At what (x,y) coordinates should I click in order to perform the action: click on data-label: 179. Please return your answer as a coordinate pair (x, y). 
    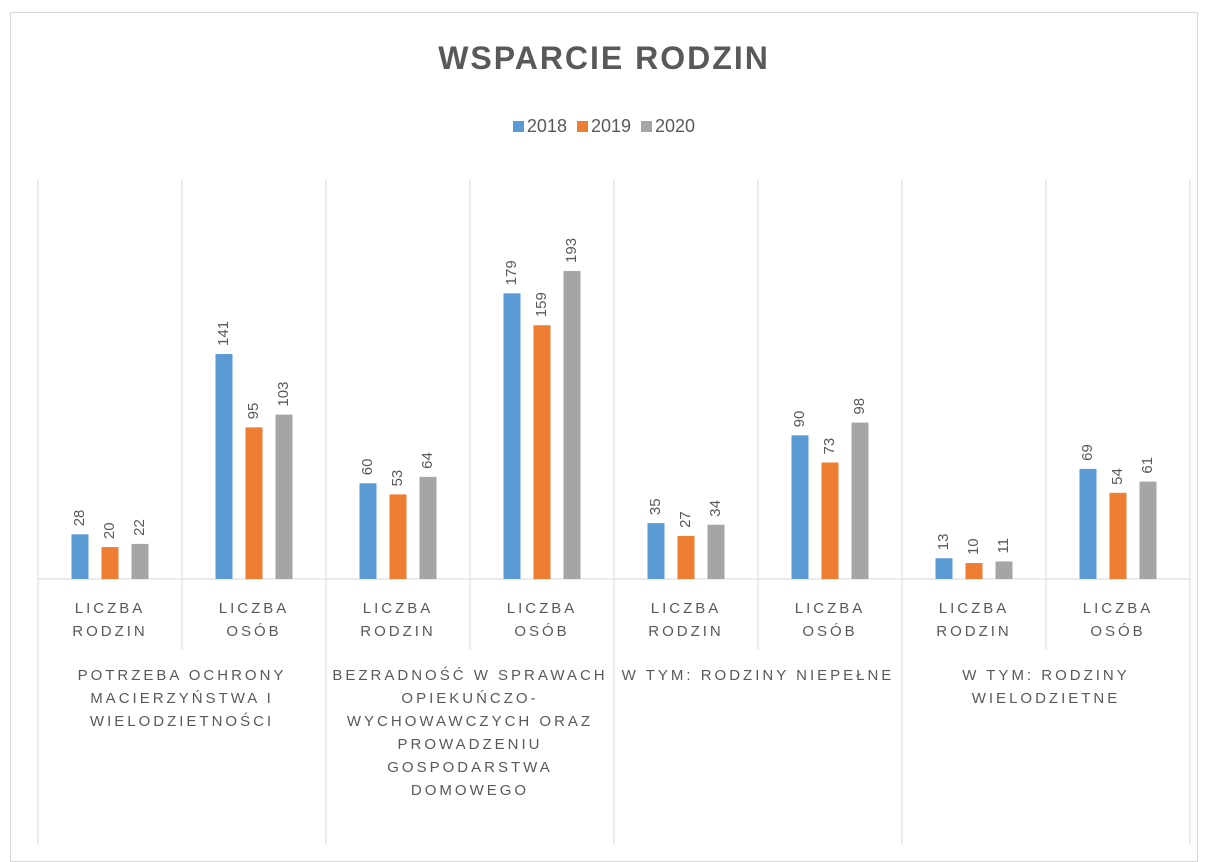
    Looking at the image, I should click on (511, 272).